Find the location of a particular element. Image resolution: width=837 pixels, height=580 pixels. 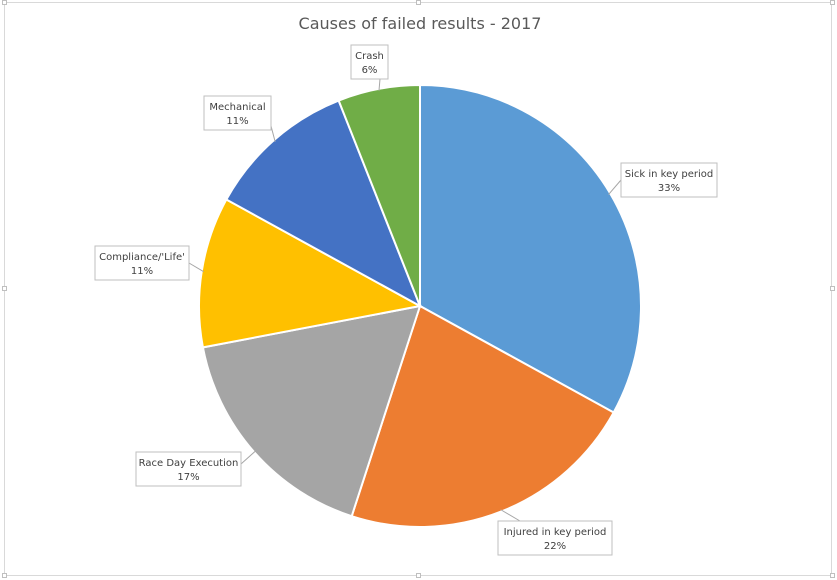

data-label-category: Sick in key period is located at coordinates (669, 174).